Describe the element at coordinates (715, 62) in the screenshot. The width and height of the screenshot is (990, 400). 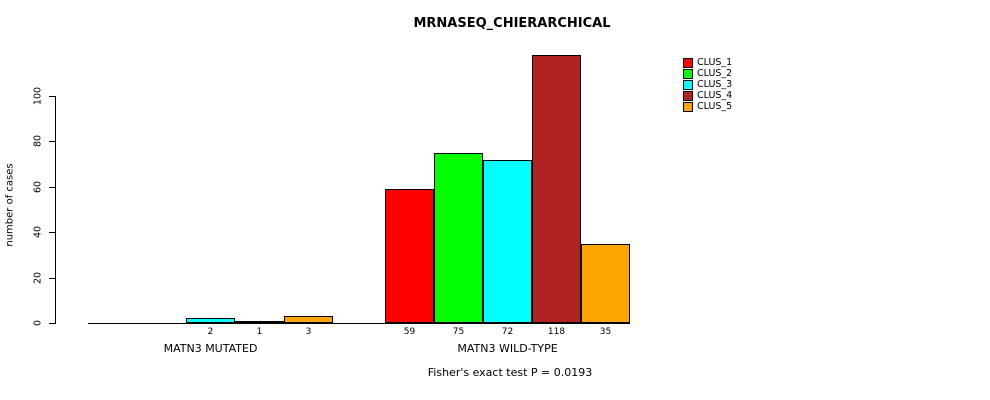
I see `legend-label: CLUS_1` at that location.